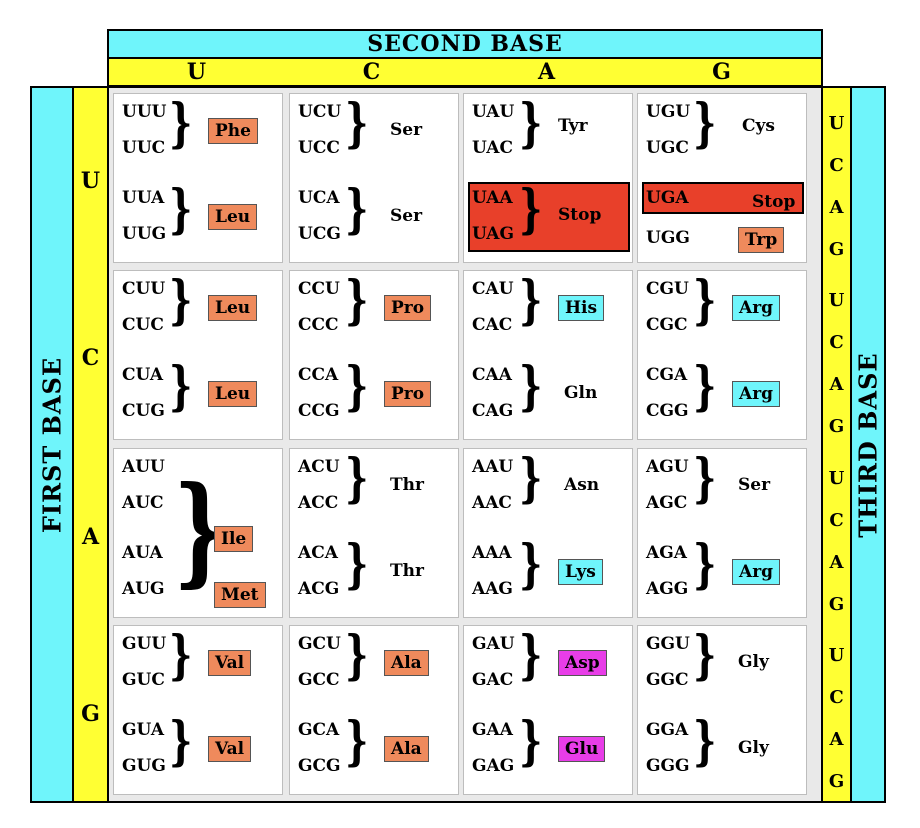 The image size is (920, 828). I want to click on row-letter-a: A, so click(90, 537).